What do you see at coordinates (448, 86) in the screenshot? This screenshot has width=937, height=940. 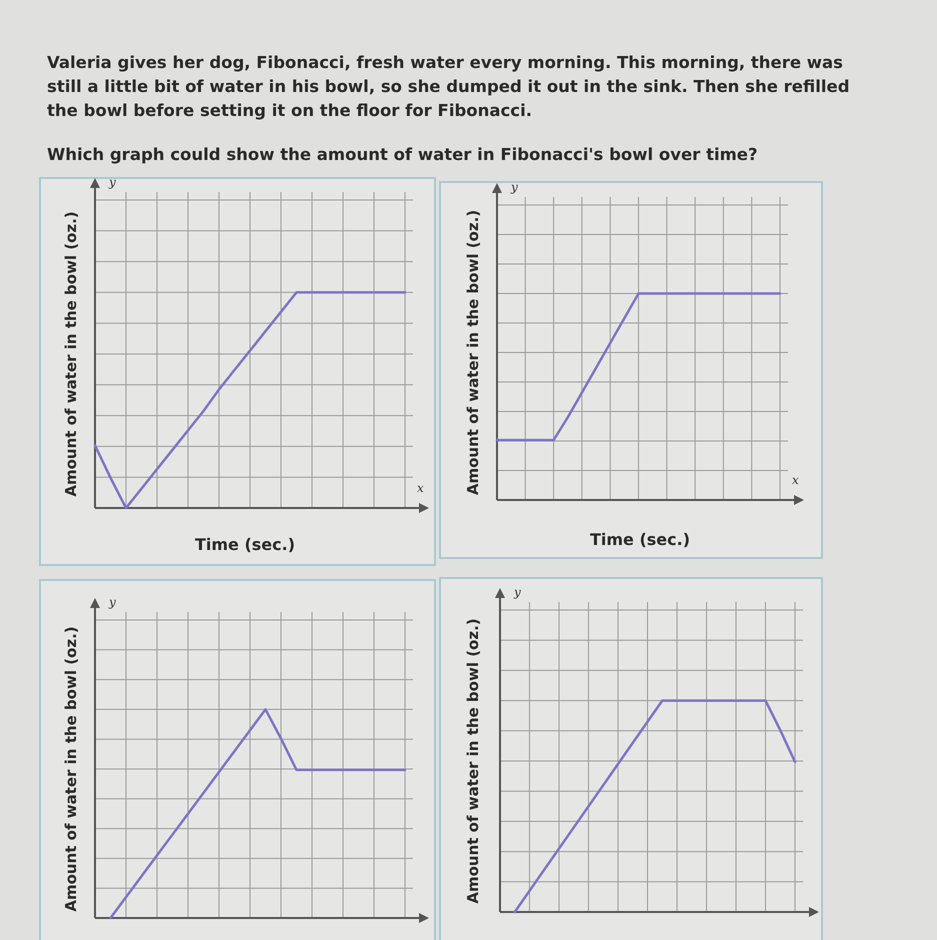 I see `text: Valeria gives her dog, Fibonacci, fresh water every morning. This morning, there was still a little bit of water in his bowl, so she dumped it out in the sink. Then she refilled the bowl before setting it on the floor for Fibonacci.` at bounding box center [448, 86].